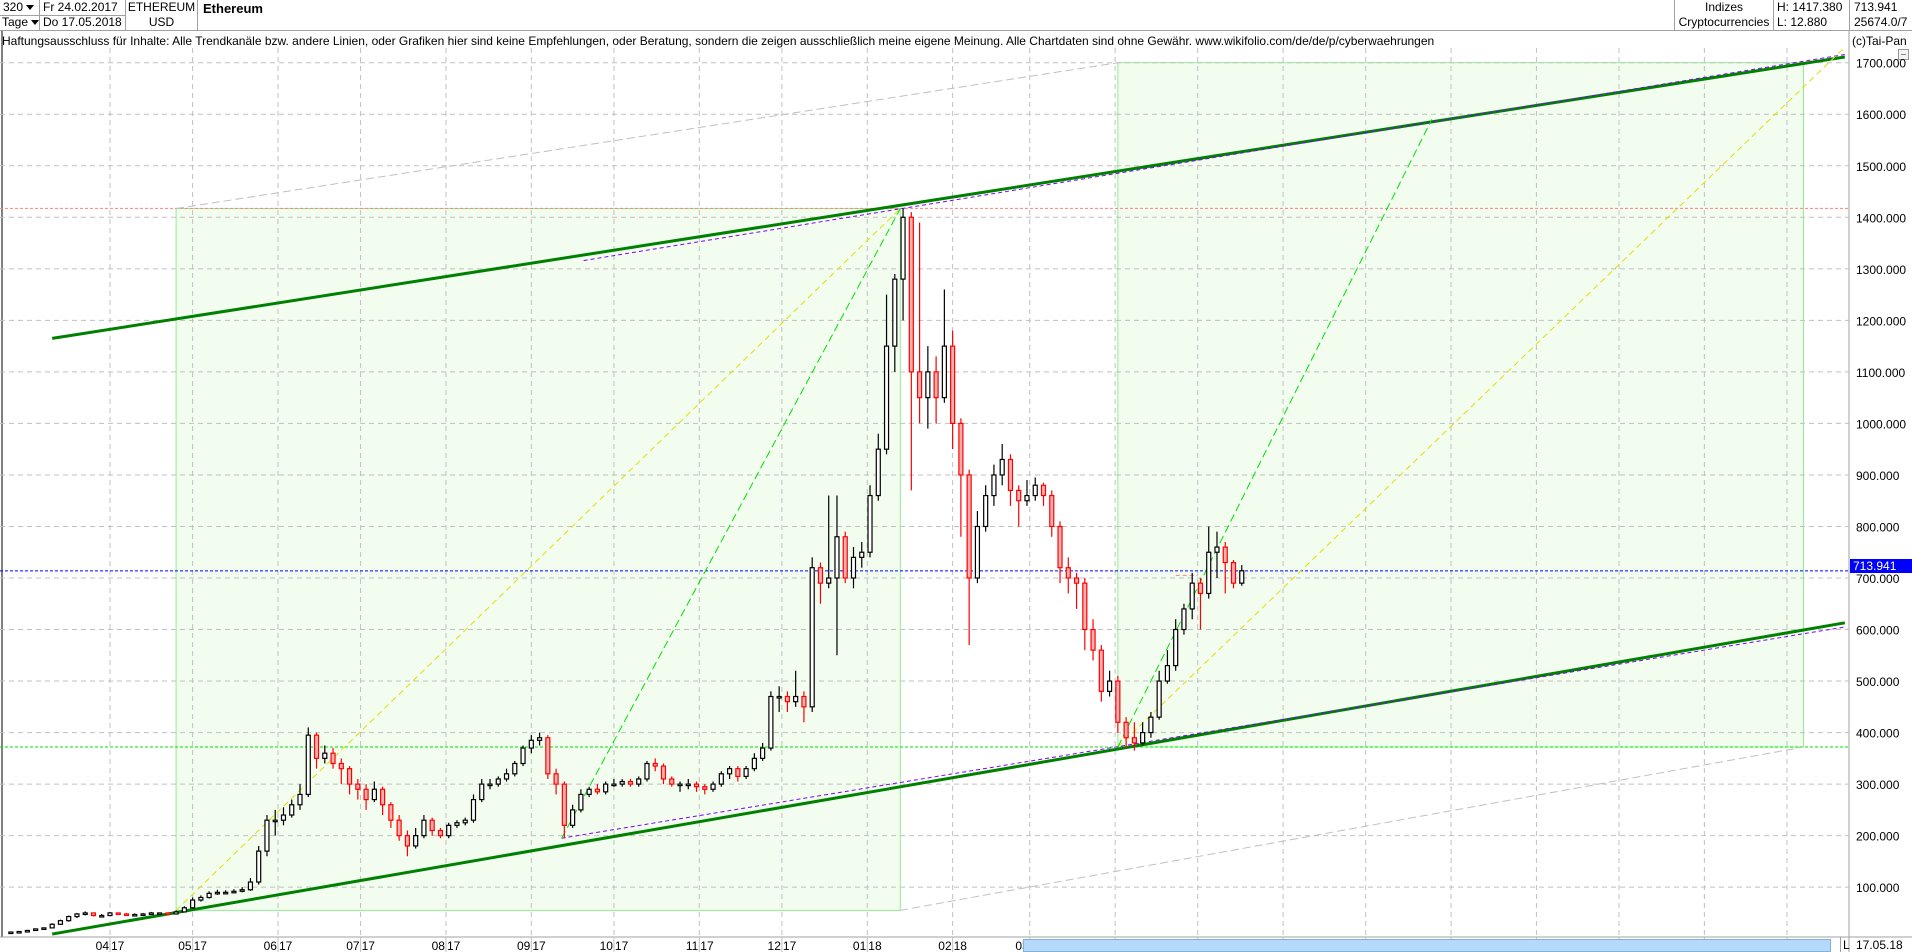 This screenshot has width=1912, height=952. Describe the element at coordinates (63, 15) in the screenshot. I see `header-row-divider` at that location.